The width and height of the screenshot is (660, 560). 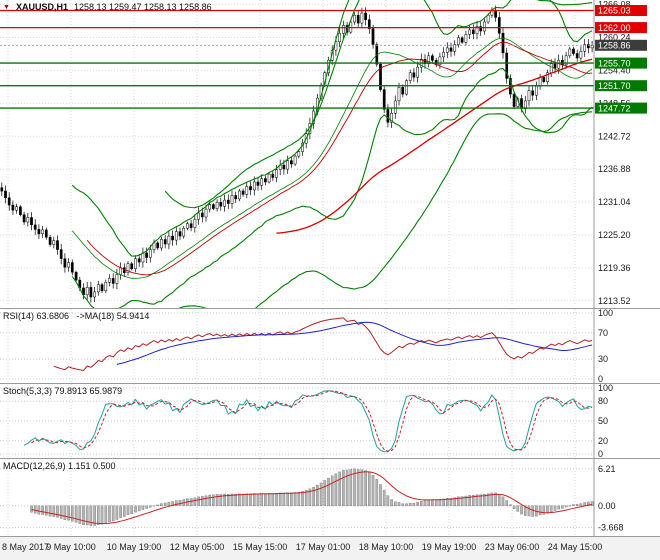 What do you see at coordinates (614, 5) in the screenshot?
I see `price-tick-label: 1266.08` at bounding box center [614, 5].